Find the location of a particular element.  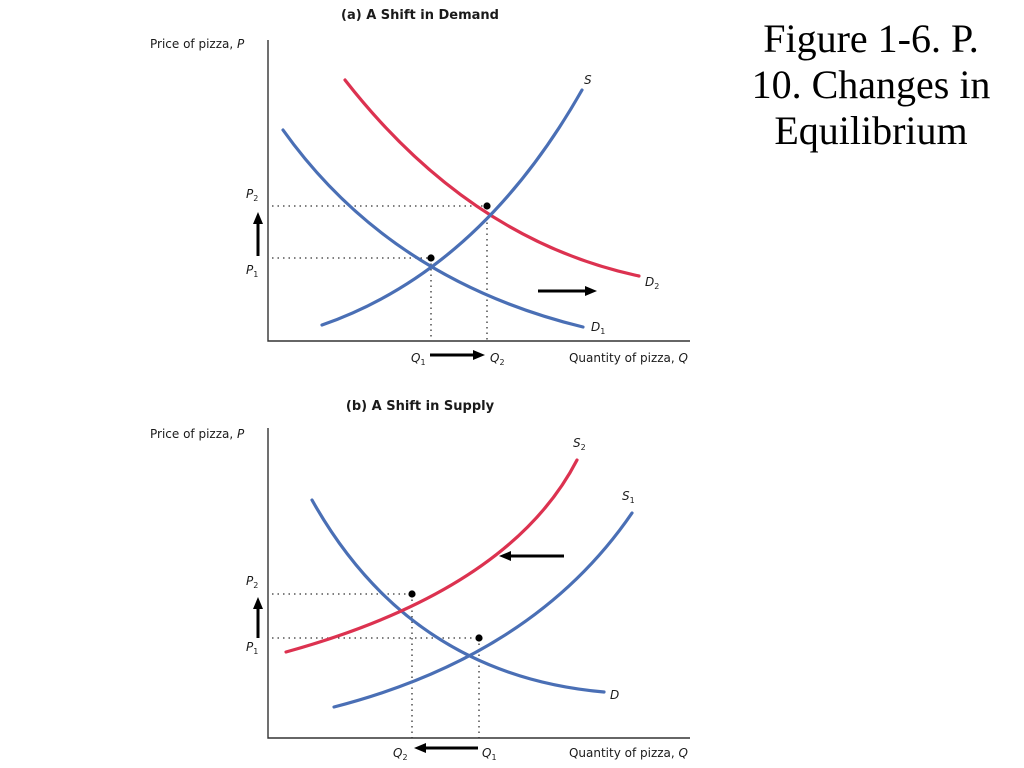

panel-b-label-s1: S1 is located at coordinates (628, 497).